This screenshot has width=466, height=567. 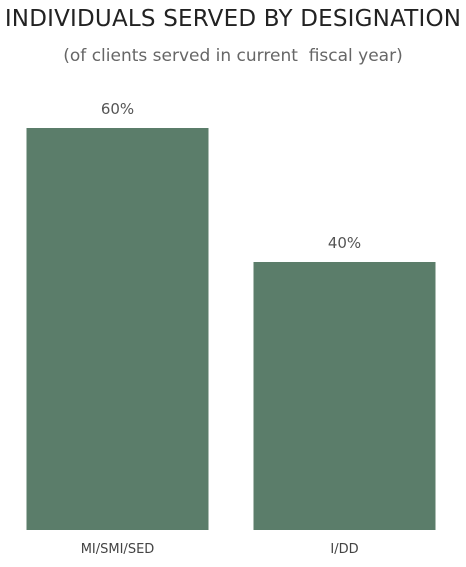 What do you see at coordinates (344, 243) in the screenshot?
I see `data-label-i-dd: 40%` at bounding box center [344, 243].